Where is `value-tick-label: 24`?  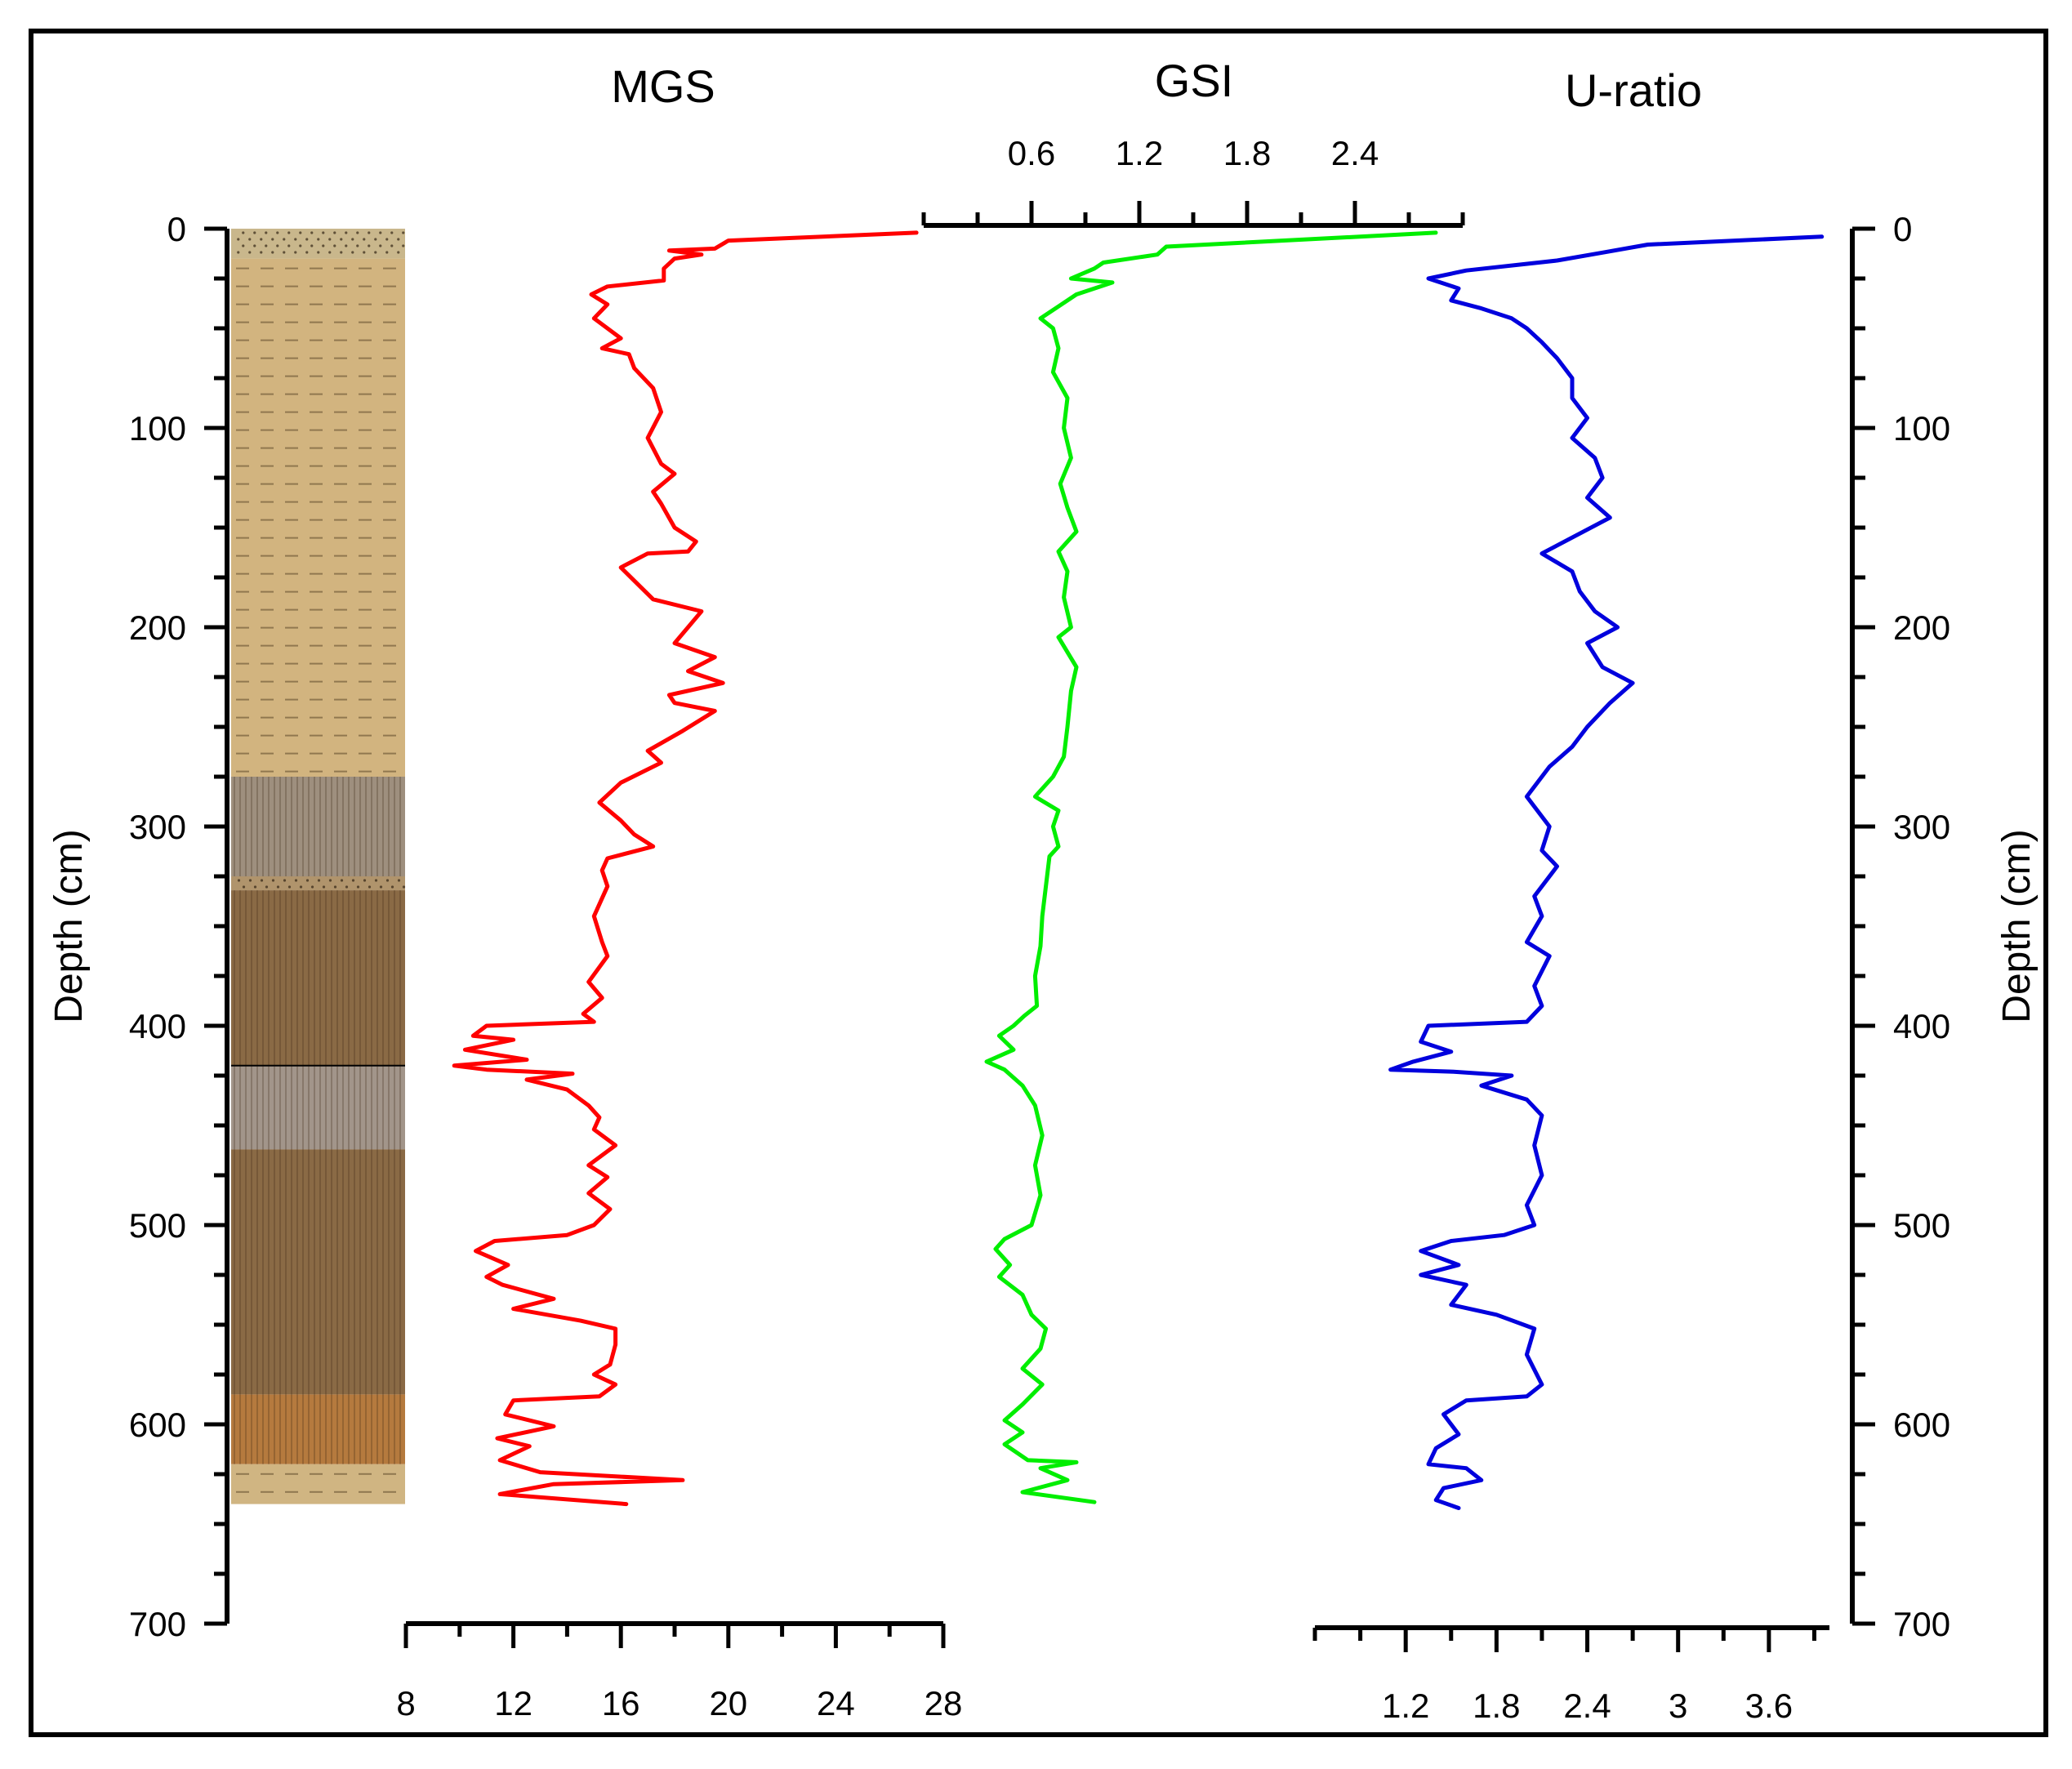 value-tick-label: 24 is located at coordinates (836, 1703).